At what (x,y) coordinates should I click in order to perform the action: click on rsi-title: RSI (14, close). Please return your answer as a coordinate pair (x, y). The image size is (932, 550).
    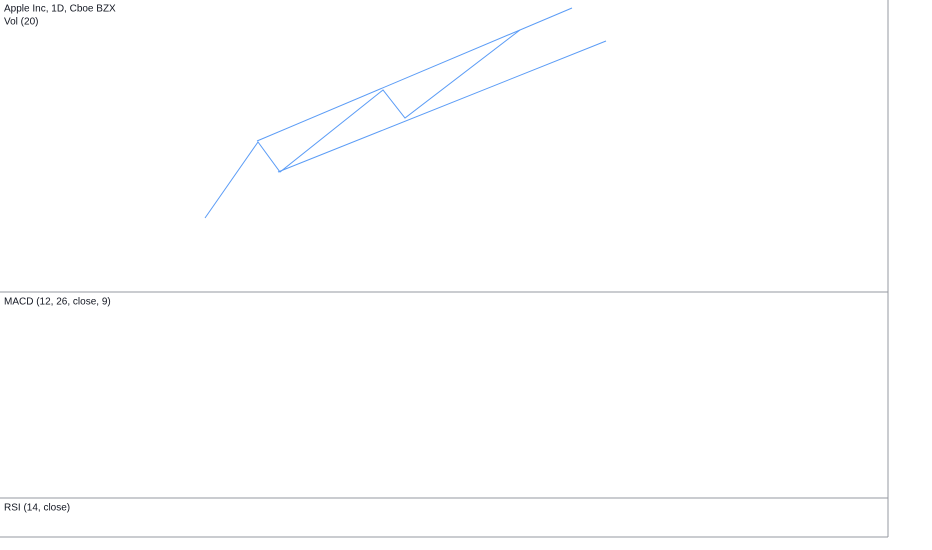
    Looking at the image, I should click on (37, 508).